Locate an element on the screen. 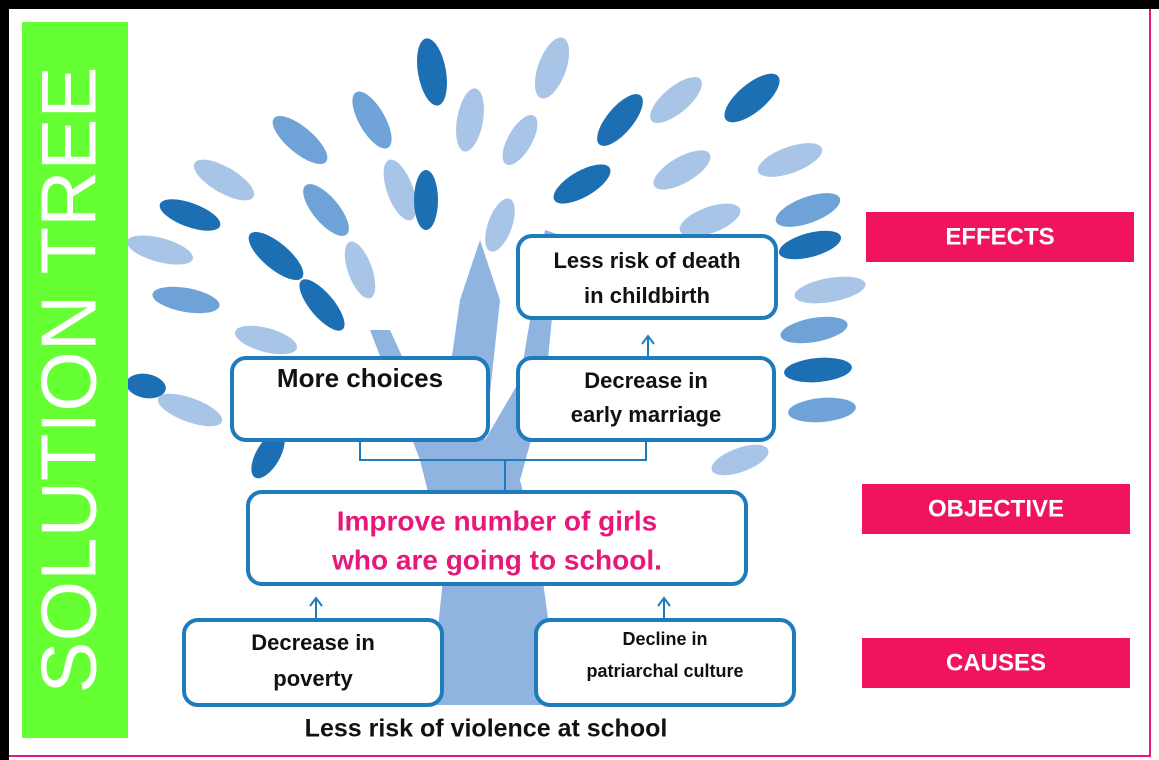 This screenshot has height=760, width=1159. label: EFFECTS is located at coordinates (999, 236).